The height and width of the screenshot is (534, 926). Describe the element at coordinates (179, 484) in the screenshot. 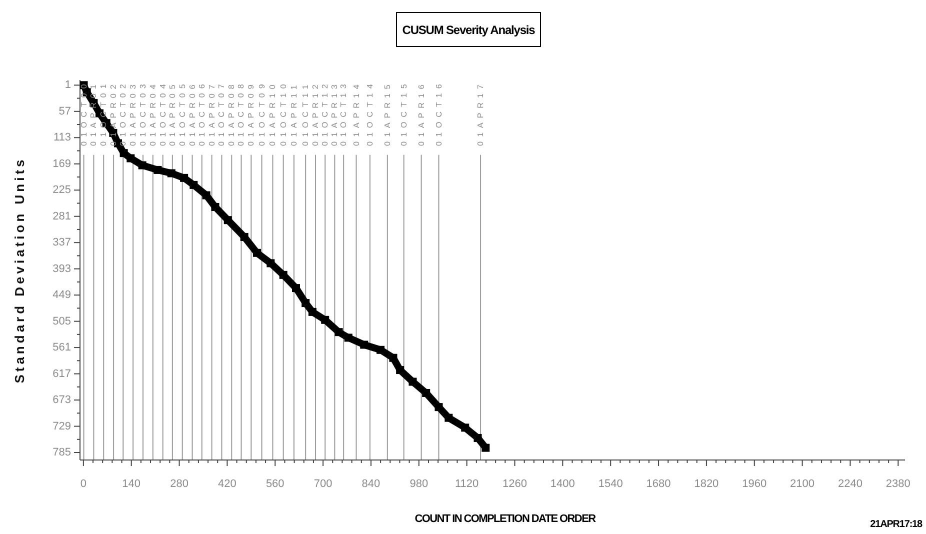

I see `x-tick-label: 280` at that location.